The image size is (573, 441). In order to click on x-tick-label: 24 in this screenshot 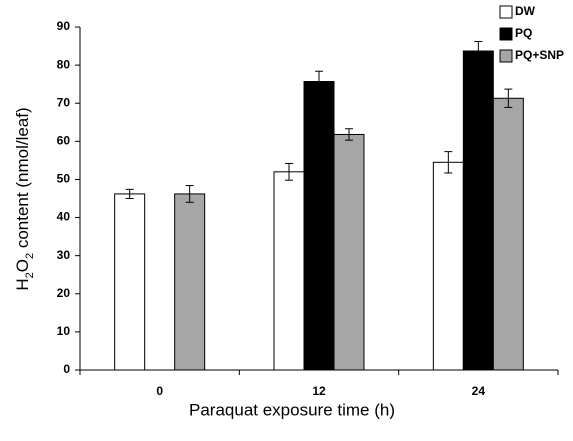, I will do `click(479, 391)`.